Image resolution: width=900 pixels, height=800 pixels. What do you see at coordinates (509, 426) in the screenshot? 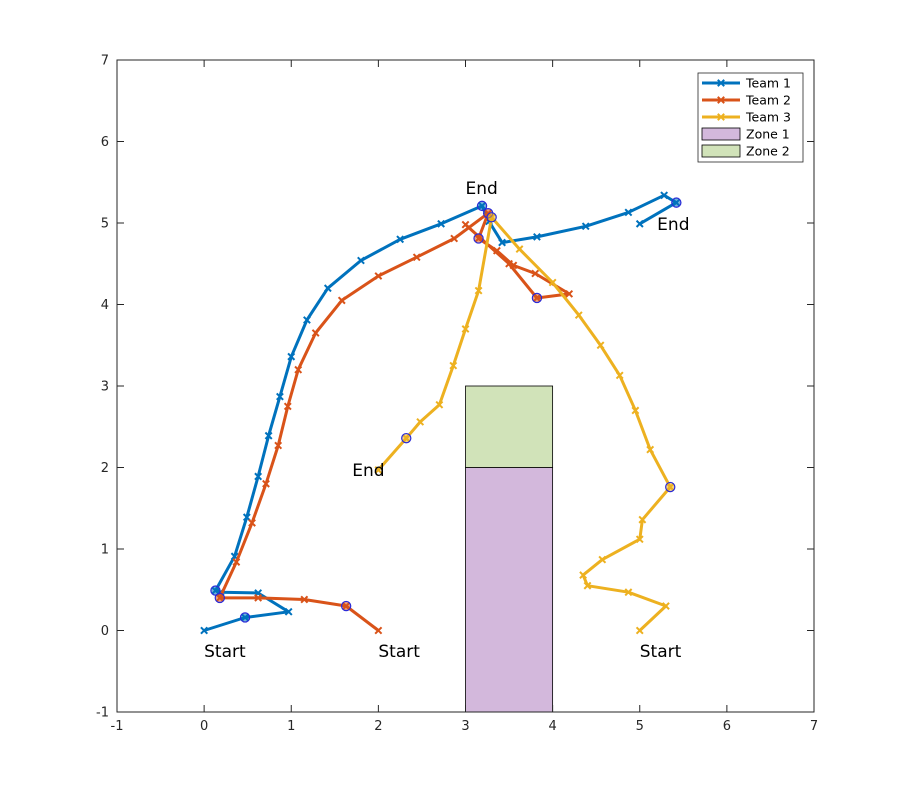
I see `zone-2-rect` at bounding box center [509, 426].